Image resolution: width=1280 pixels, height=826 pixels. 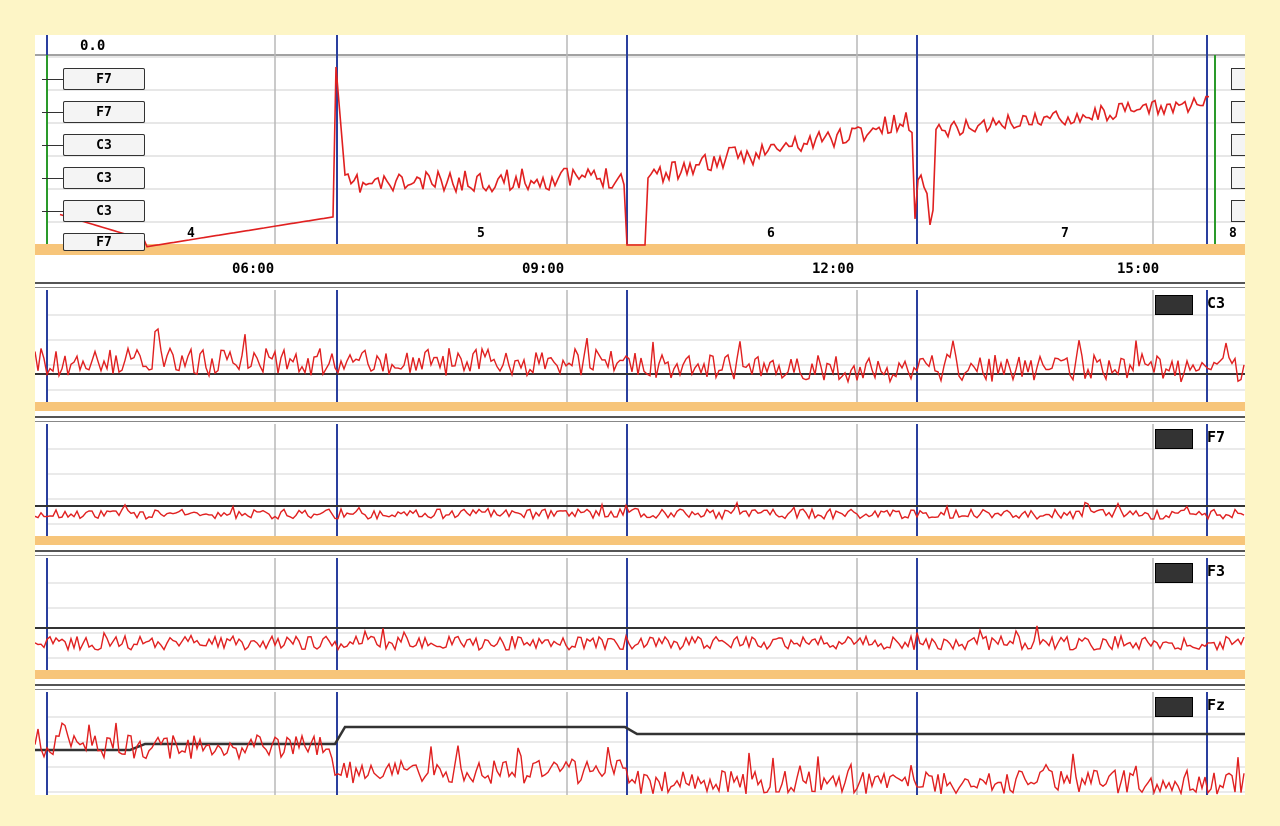 I want to click on page-number-7: 7, so click(x=1065, y=233).